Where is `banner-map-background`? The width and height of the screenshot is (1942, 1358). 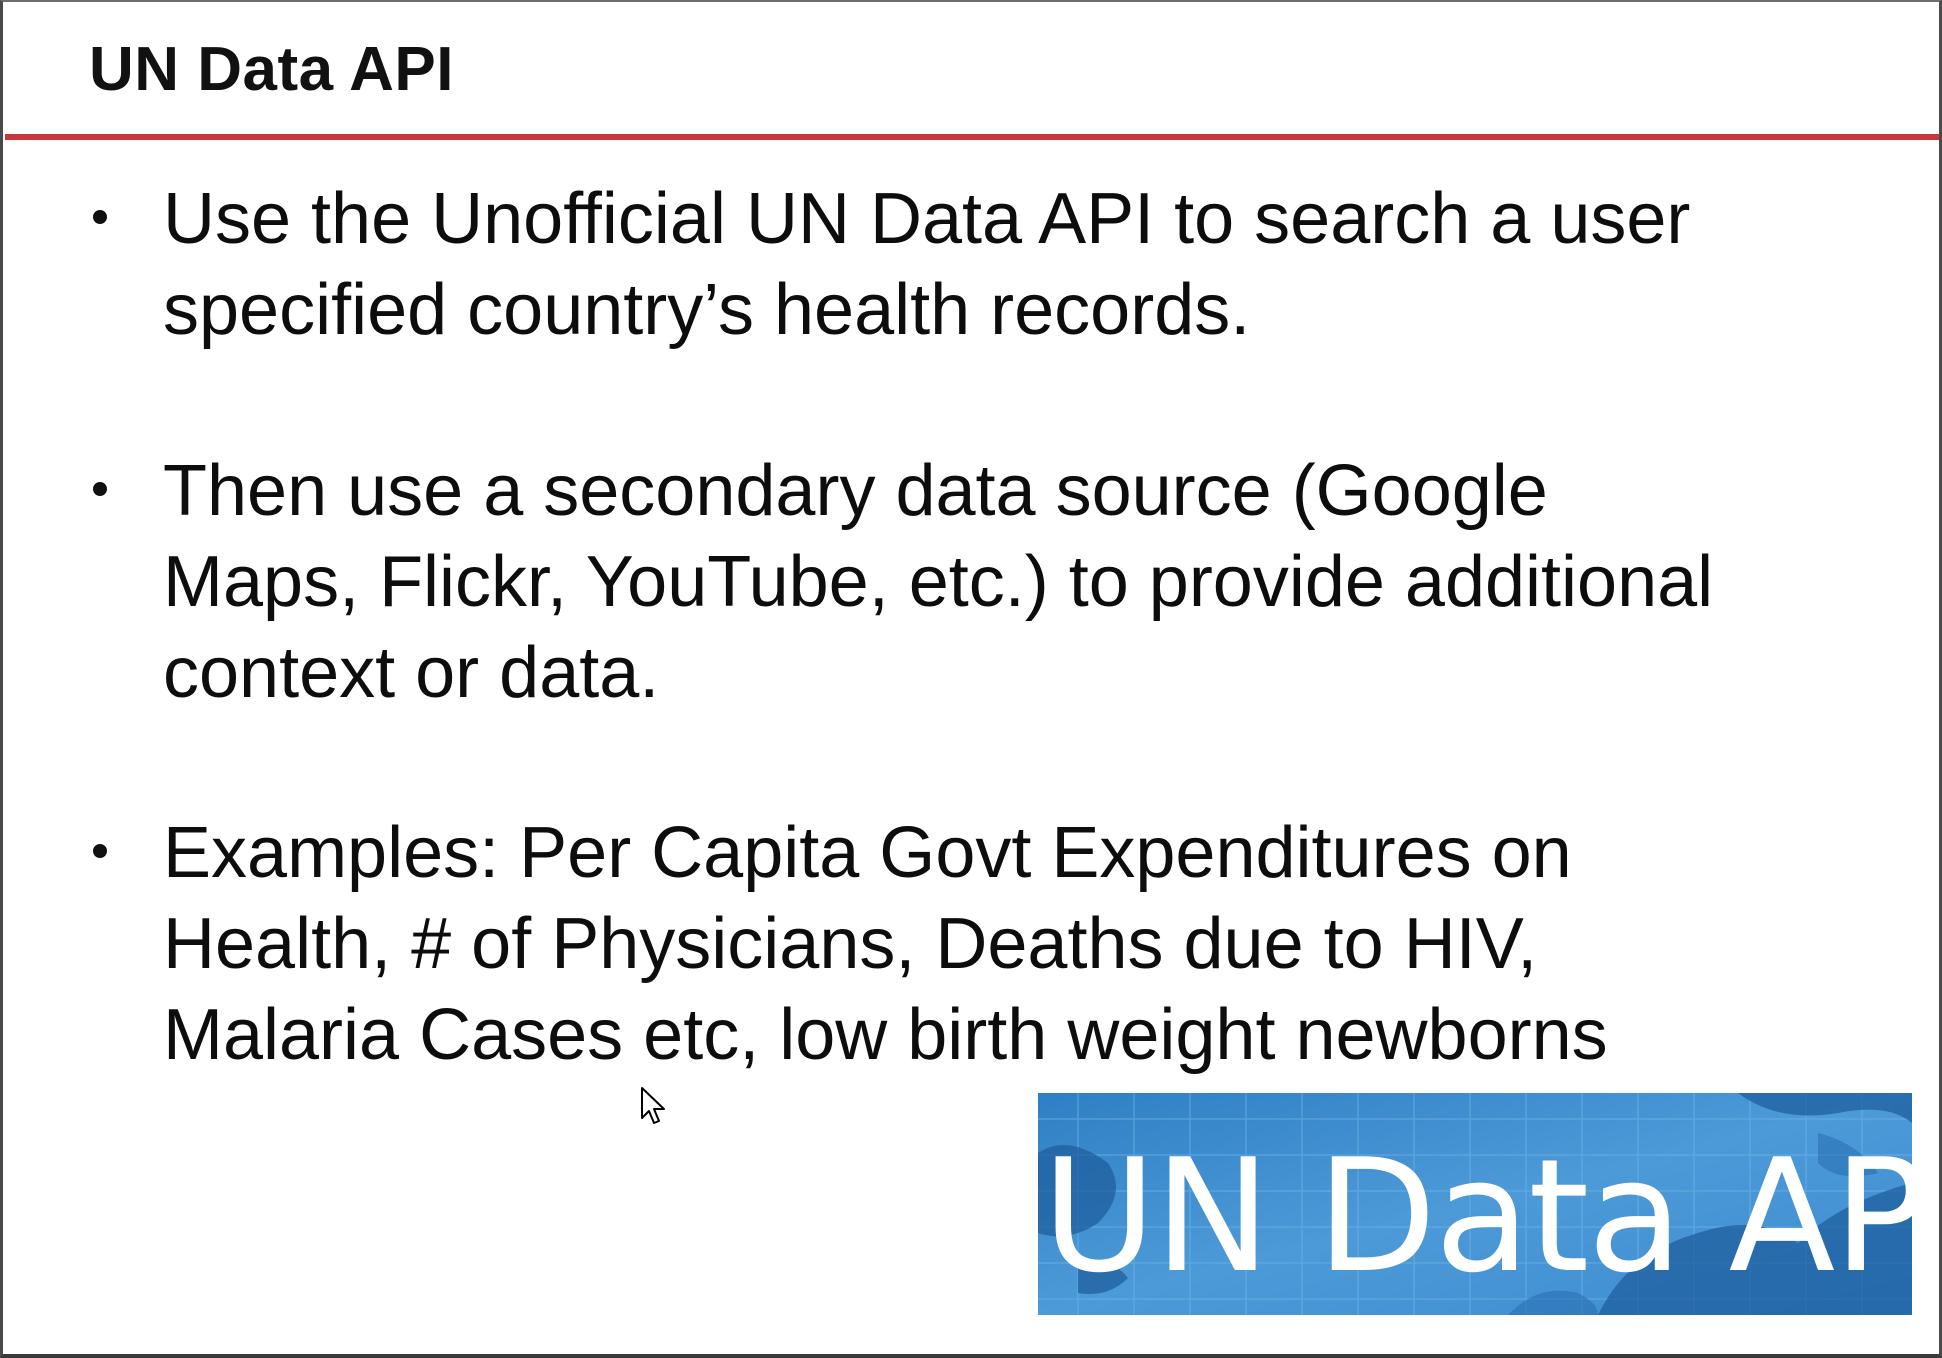
banner-map-background is located at coordinates (1475, 1204).